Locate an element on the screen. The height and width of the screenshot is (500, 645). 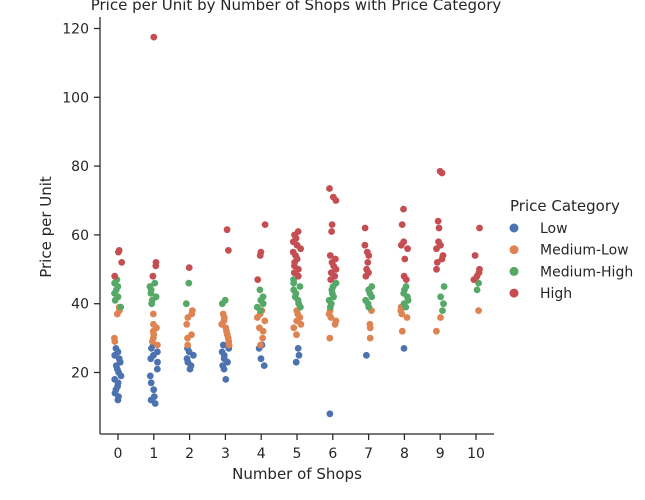
x-tick-label: 5 is located at coordinates (297, 454).